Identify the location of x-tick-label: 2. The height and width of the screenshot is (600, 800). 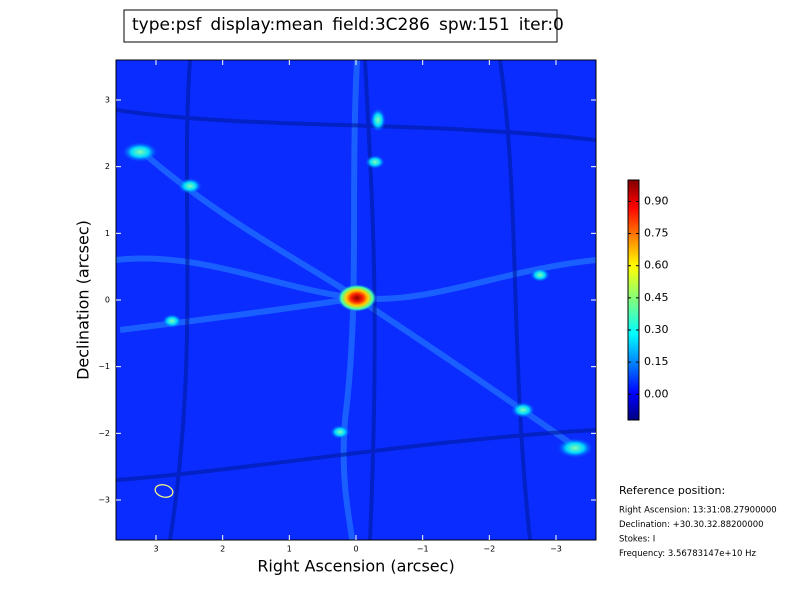
(222, 549).